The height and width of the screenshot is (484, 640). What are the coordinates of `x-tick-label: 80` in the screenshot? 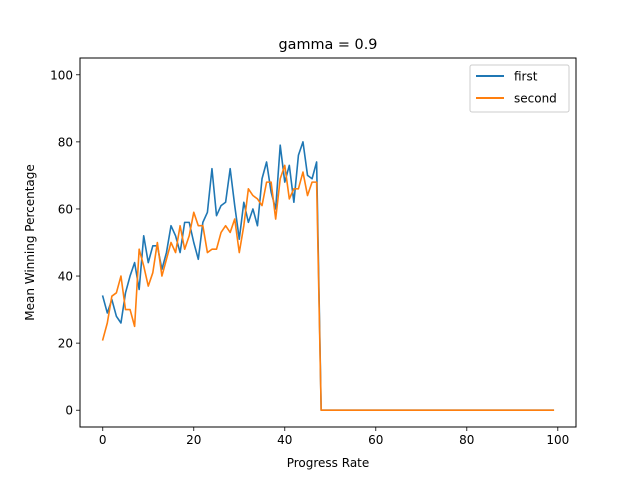 It's located at (466, 440).